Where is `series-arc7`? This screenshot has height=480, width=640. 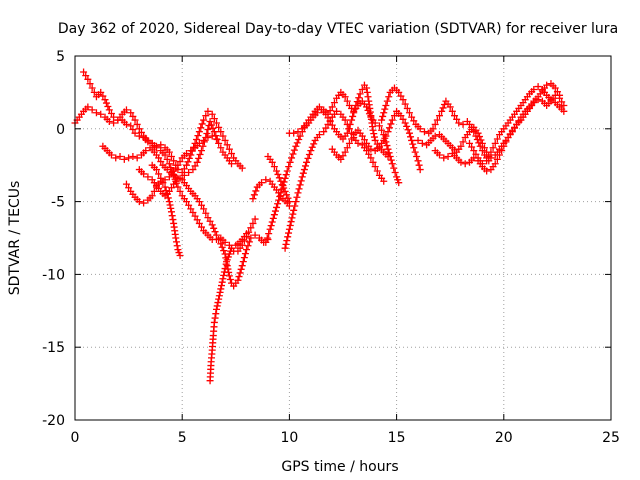 series-arc7 is located at coordinates (228, 307).